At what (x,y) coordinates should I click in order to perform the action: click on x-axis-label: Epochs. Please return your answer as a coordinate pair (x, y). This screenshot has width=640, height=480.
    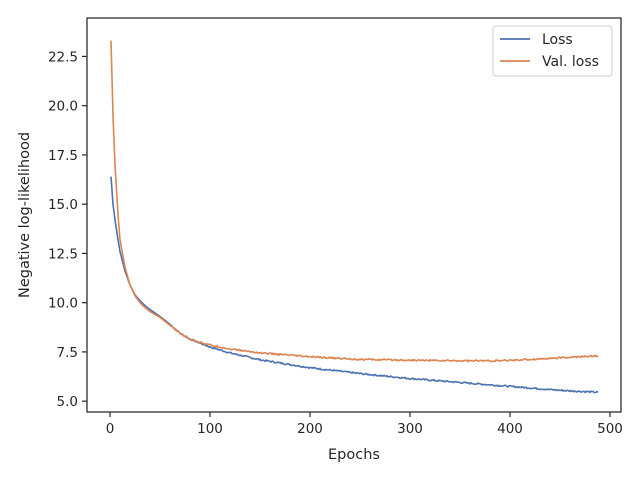
    Looking at the image, I should click on (354, 455).